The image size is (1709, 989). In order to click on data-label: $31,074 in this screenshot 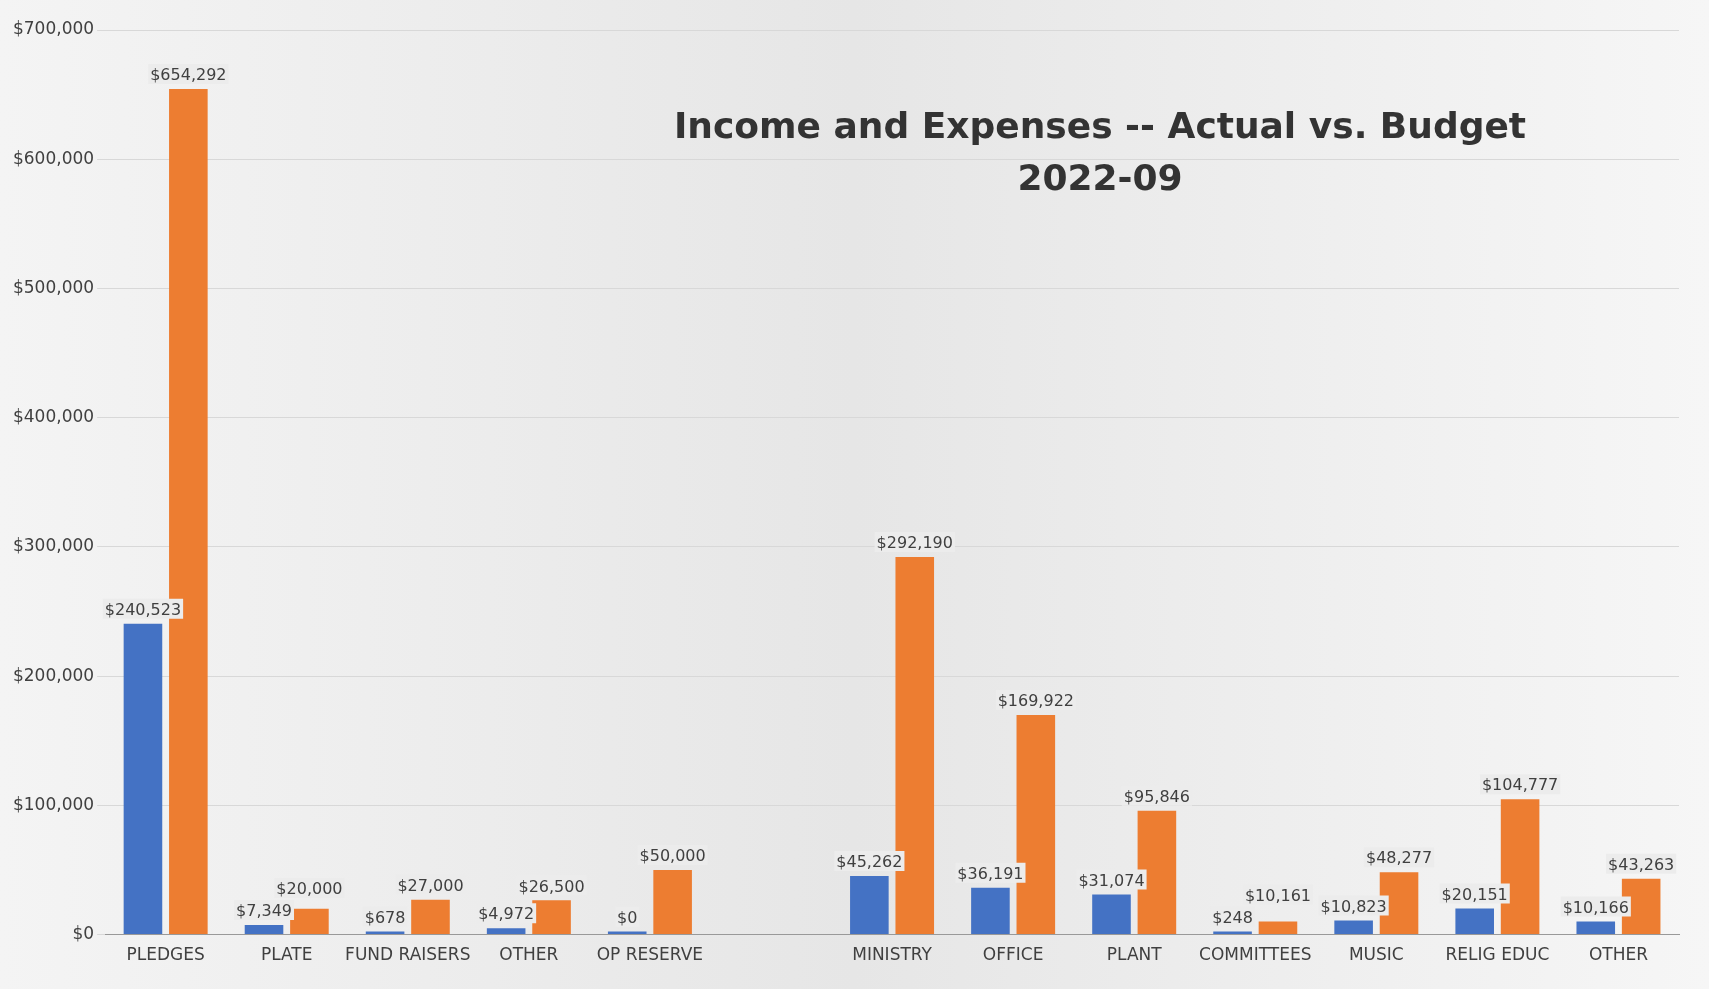, I will do `click(1111, 880)`.